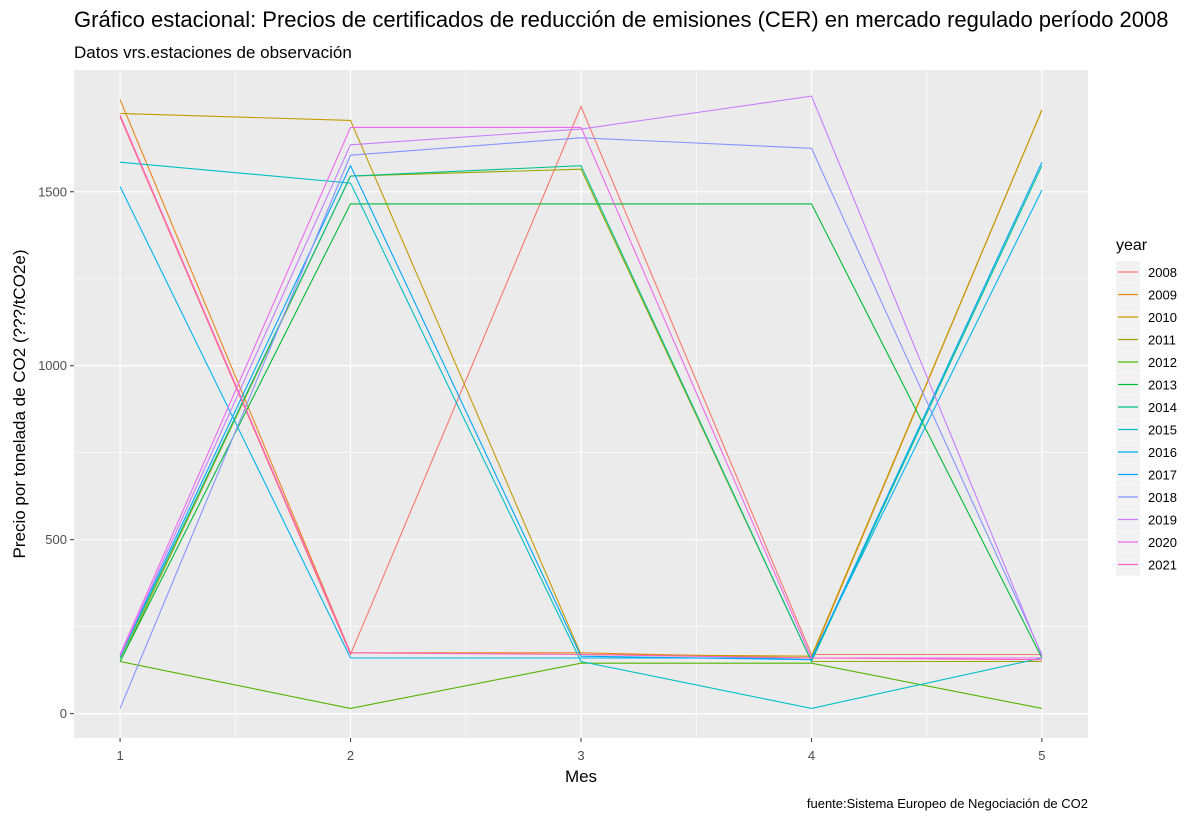  What do you see at coordinates (56, 452) in the screenshot?
I see `y-axis: 0 500 1000 1500` at bounding box center [56, 452].